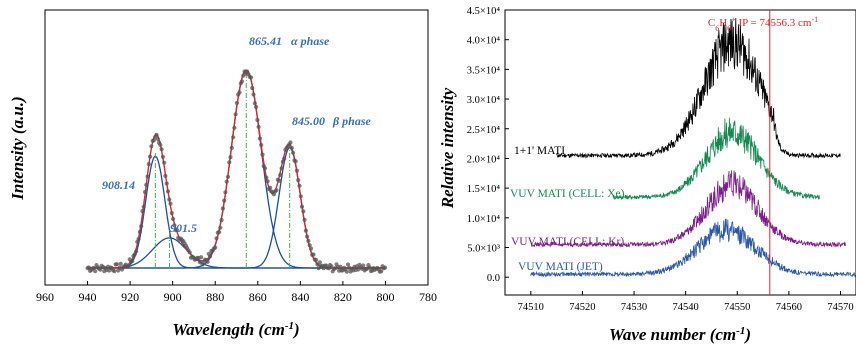 Image resolution: width=856 pixels, height=345 pixels. Describe the element at coordinates (582, 307) in the screenshot. I see `right-x-tick-label: 74520` at that location.